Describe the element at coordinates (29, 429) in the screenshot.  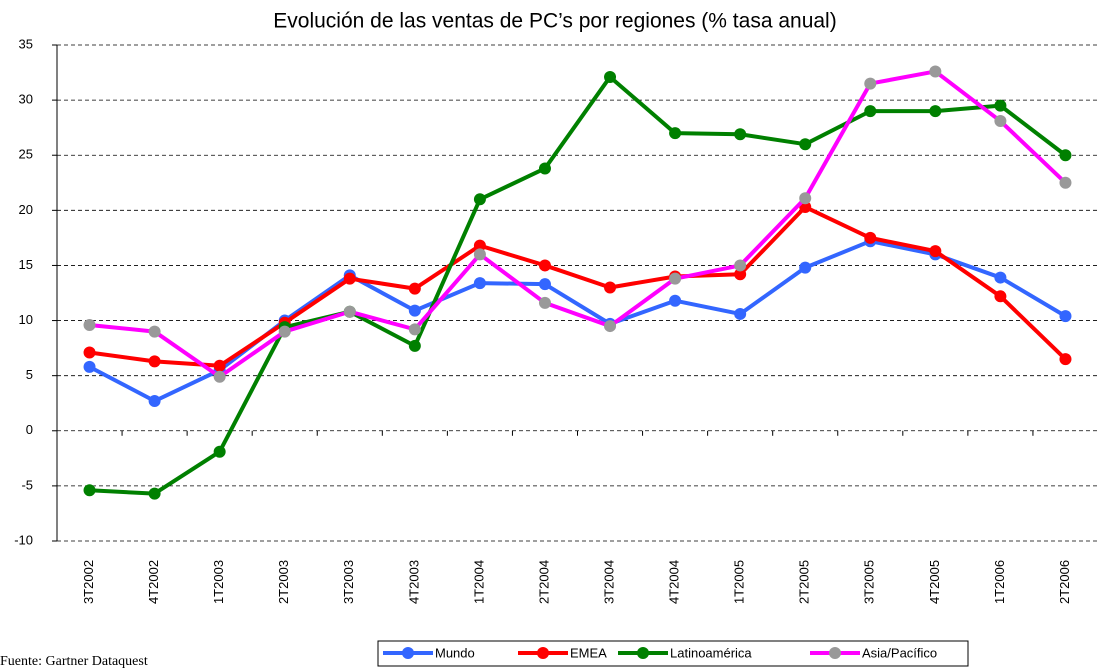
I see `y-tick-label: 0` at that location.